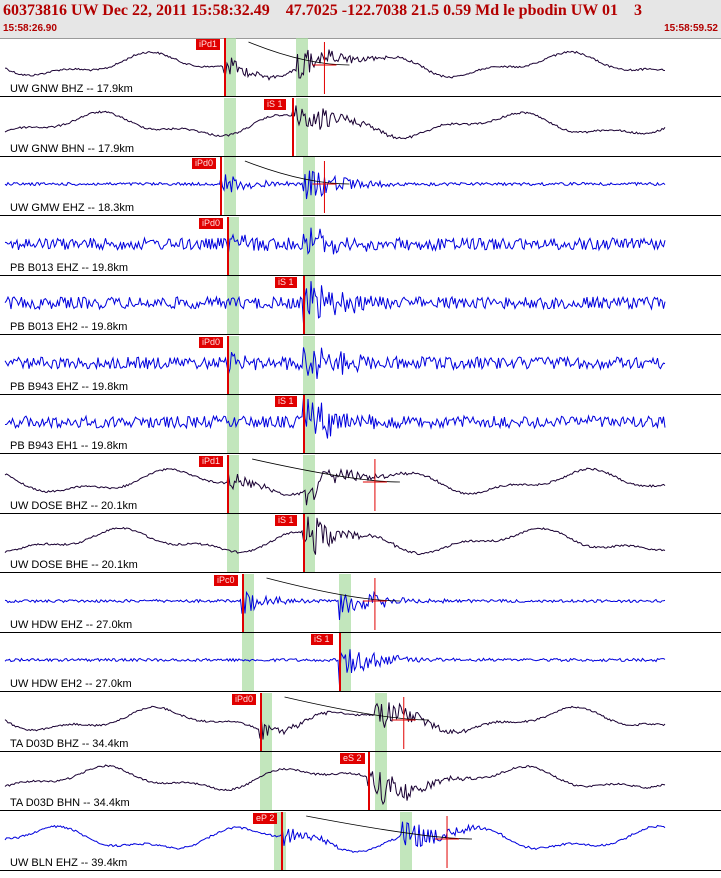  Describe the element at coordinates (69, 743) in the screenshot. I see `channel-label: TA D03D BHZ -- 34.4km` at that location.